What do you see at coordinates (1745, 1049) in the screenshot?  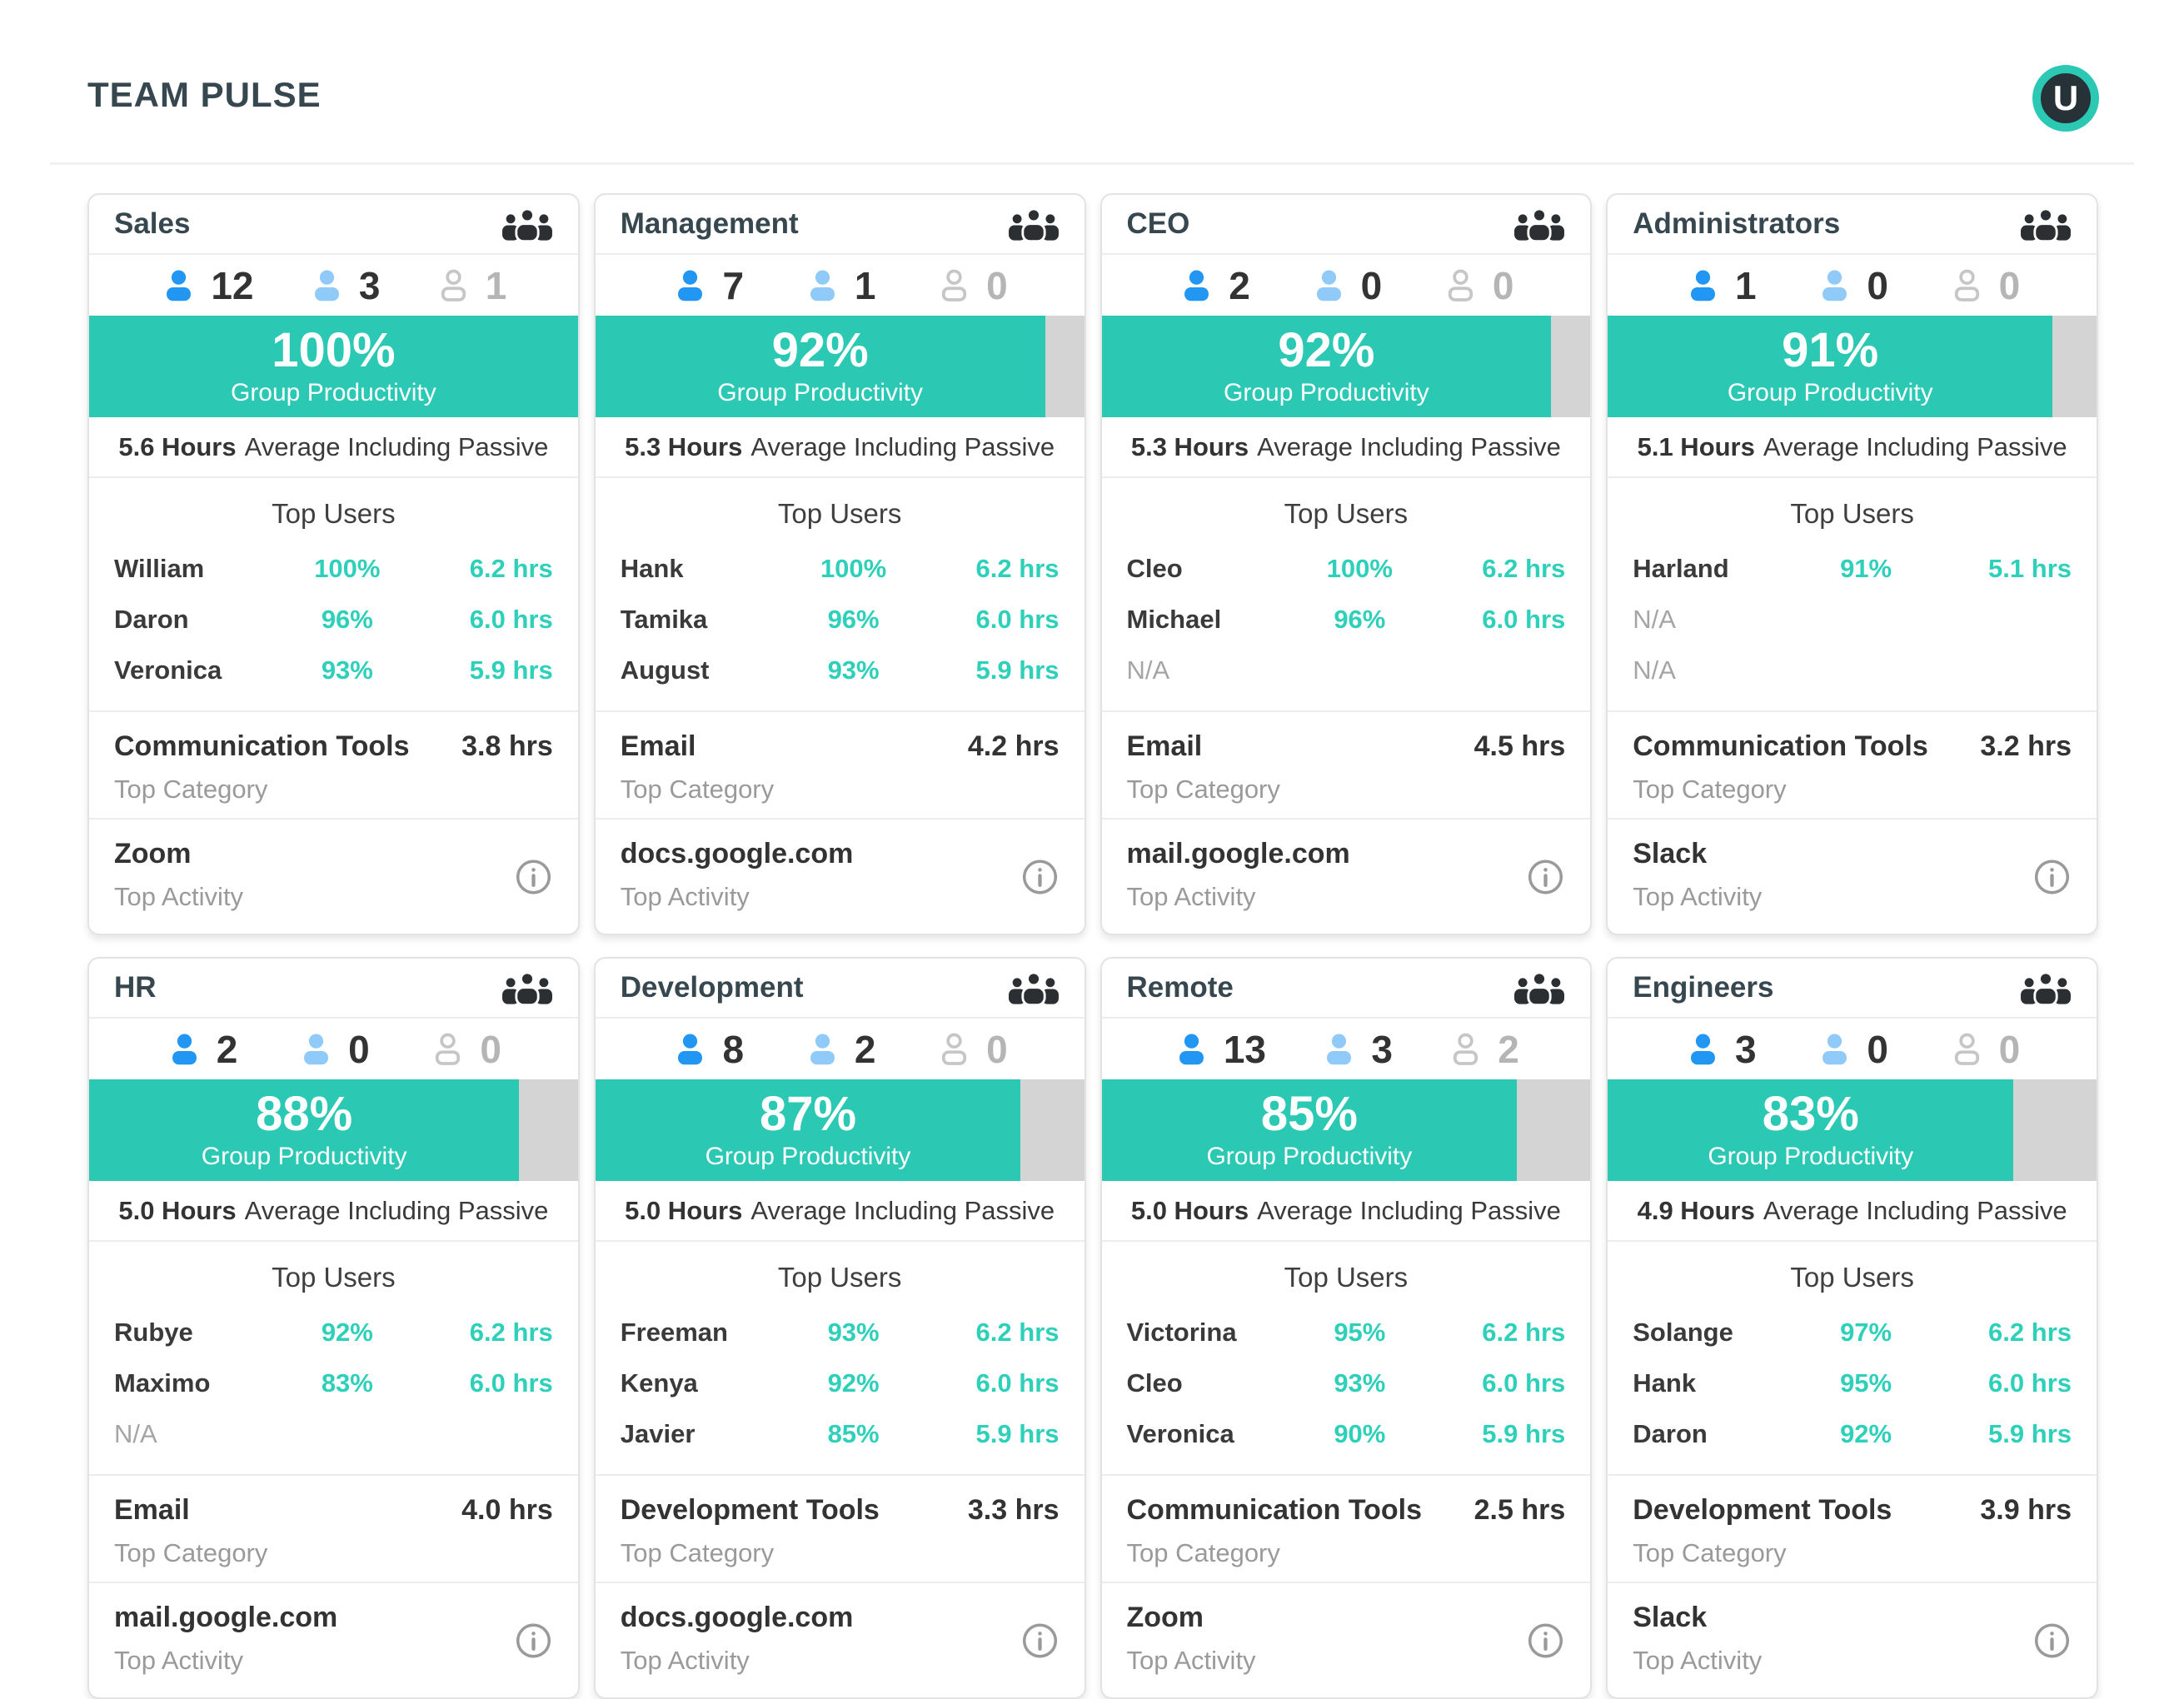 I see `active-users-count: 3` at bounding box center [1745, 1049].